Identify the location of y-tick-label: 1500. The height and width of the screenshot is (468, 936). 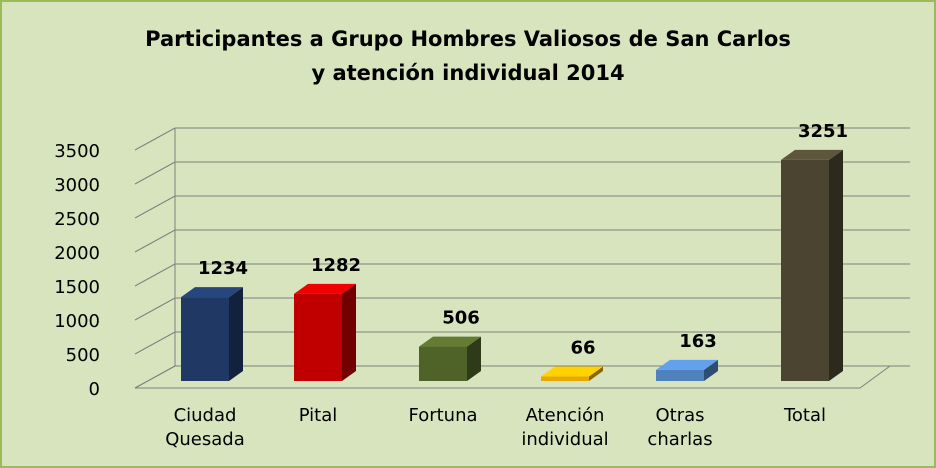
(77, 287).